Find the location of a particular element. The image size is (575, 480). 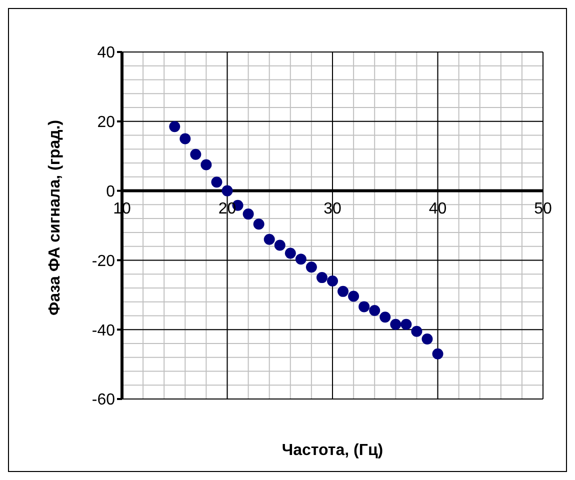

y-axis-title: Фаза ФА сигнала, (град.) is located at coordinates (55, 218).